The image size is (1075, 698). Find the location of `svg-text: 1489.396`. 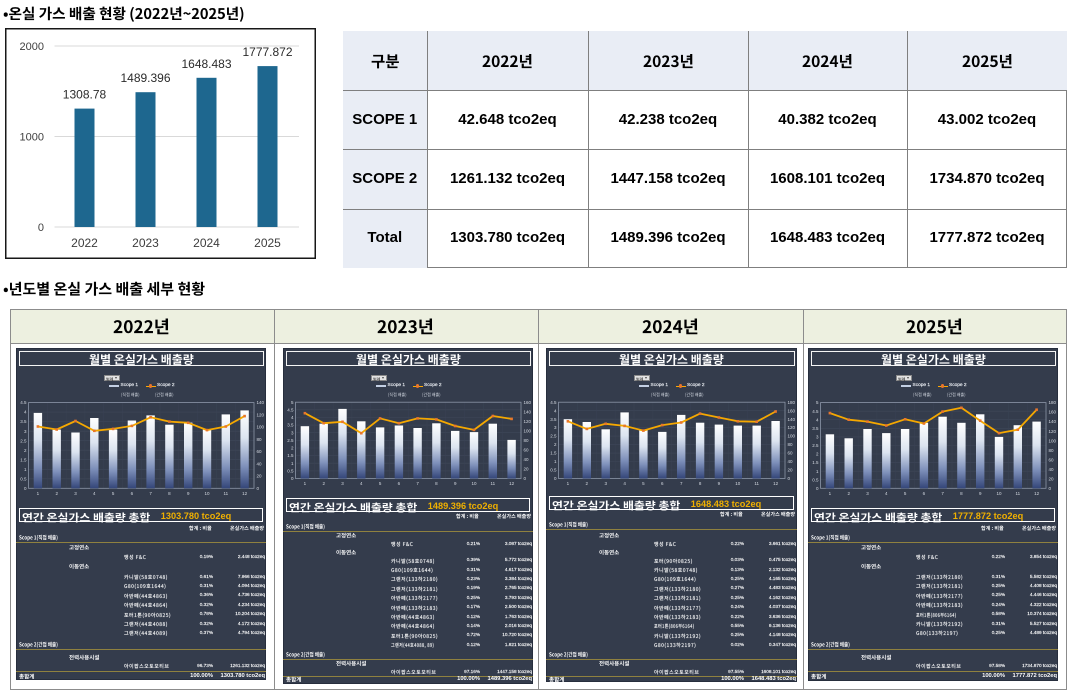

svg-text: 1489.396 is located at coordinates (145, 78).